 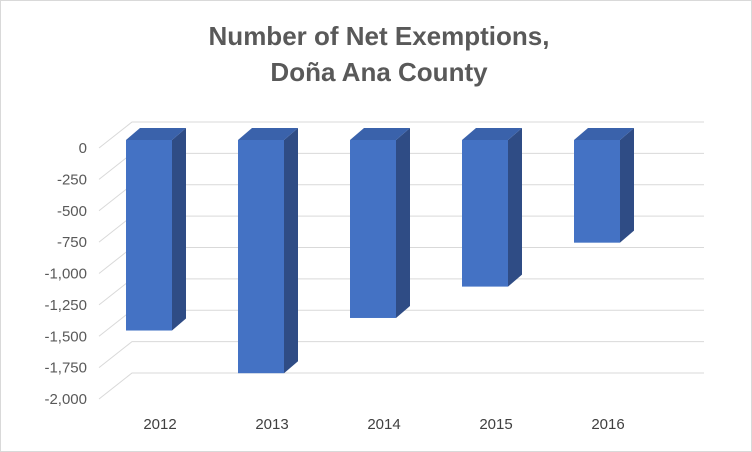 I want to click on y-tick-label: 0, so click(x=83, y=148).